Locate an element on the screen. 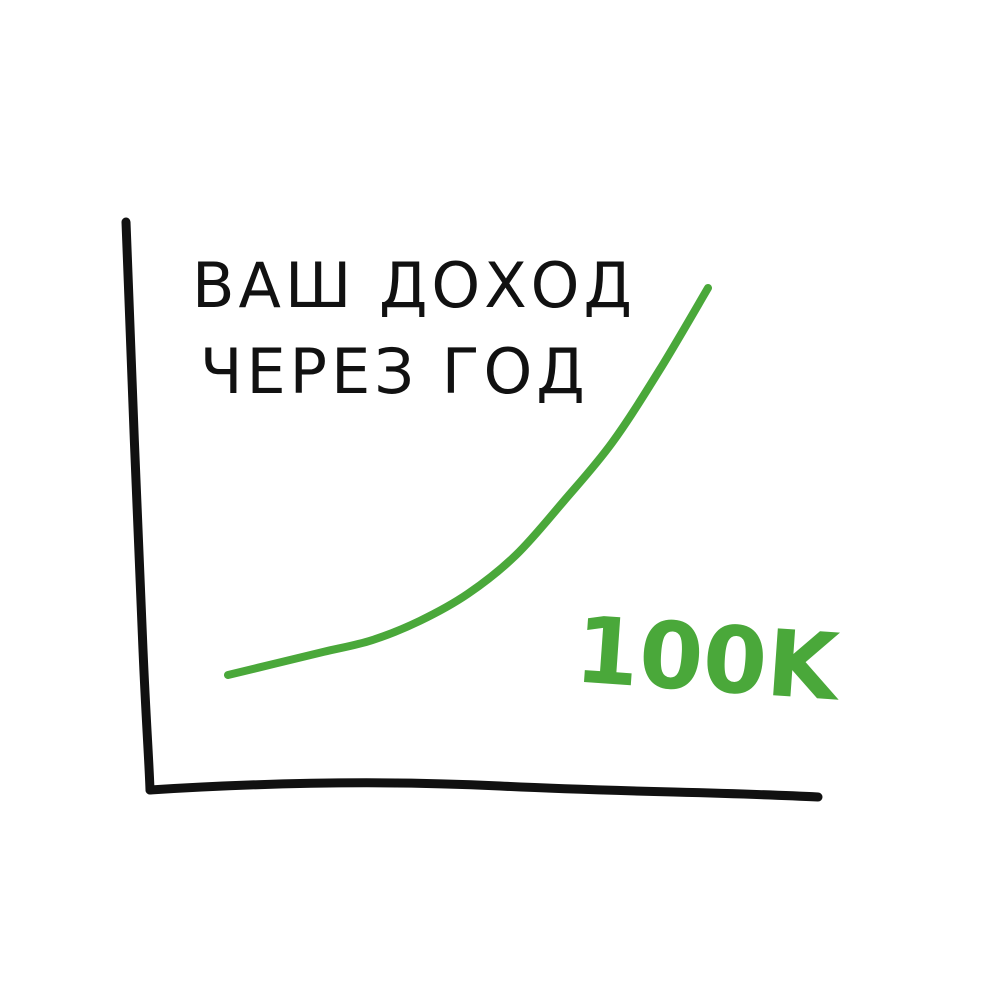 Image resolution: width=1000 pixels, height=1000 pixels. value-annotation: 100K is located at coordinates (709, 658).